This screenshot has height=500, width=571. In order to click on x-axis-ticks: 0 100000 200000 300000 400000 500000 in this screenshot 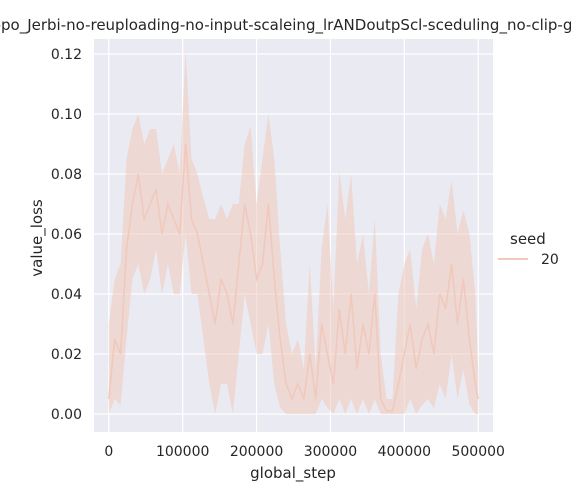, I will do `click(304, 452)`.